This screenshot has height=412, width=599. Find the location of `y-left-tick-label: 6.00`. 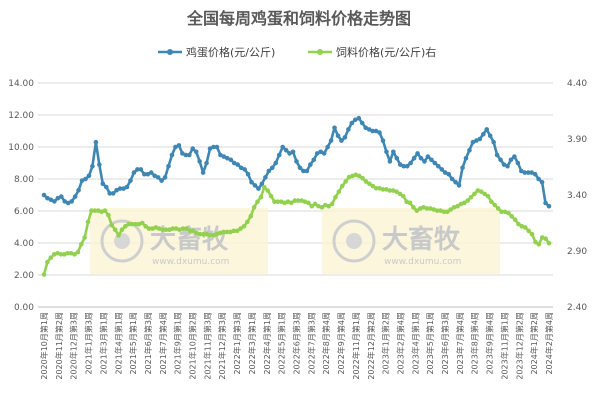

y-left-tick-label: 6.00 is located at coordinates (24, 212).